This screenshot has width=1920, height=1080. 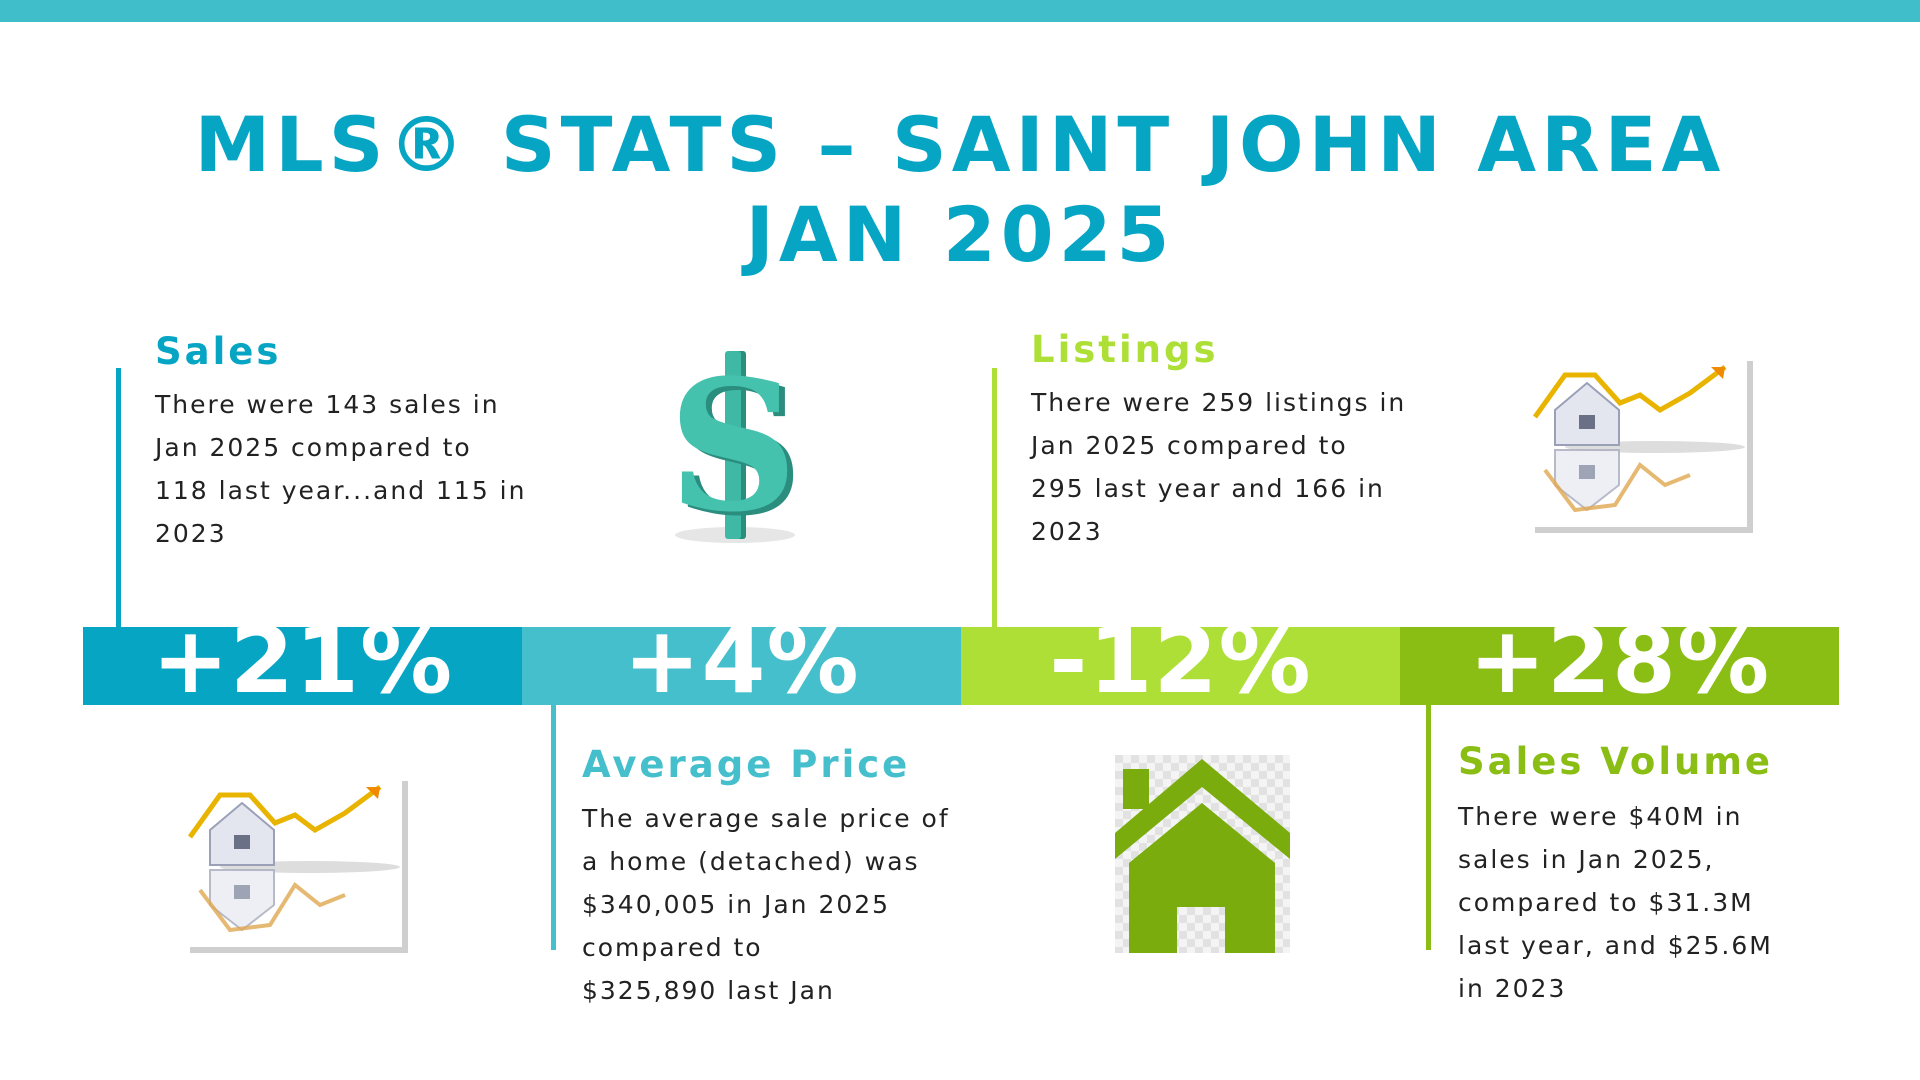 I want to click on sales-divider, so click(x=118, y=497).